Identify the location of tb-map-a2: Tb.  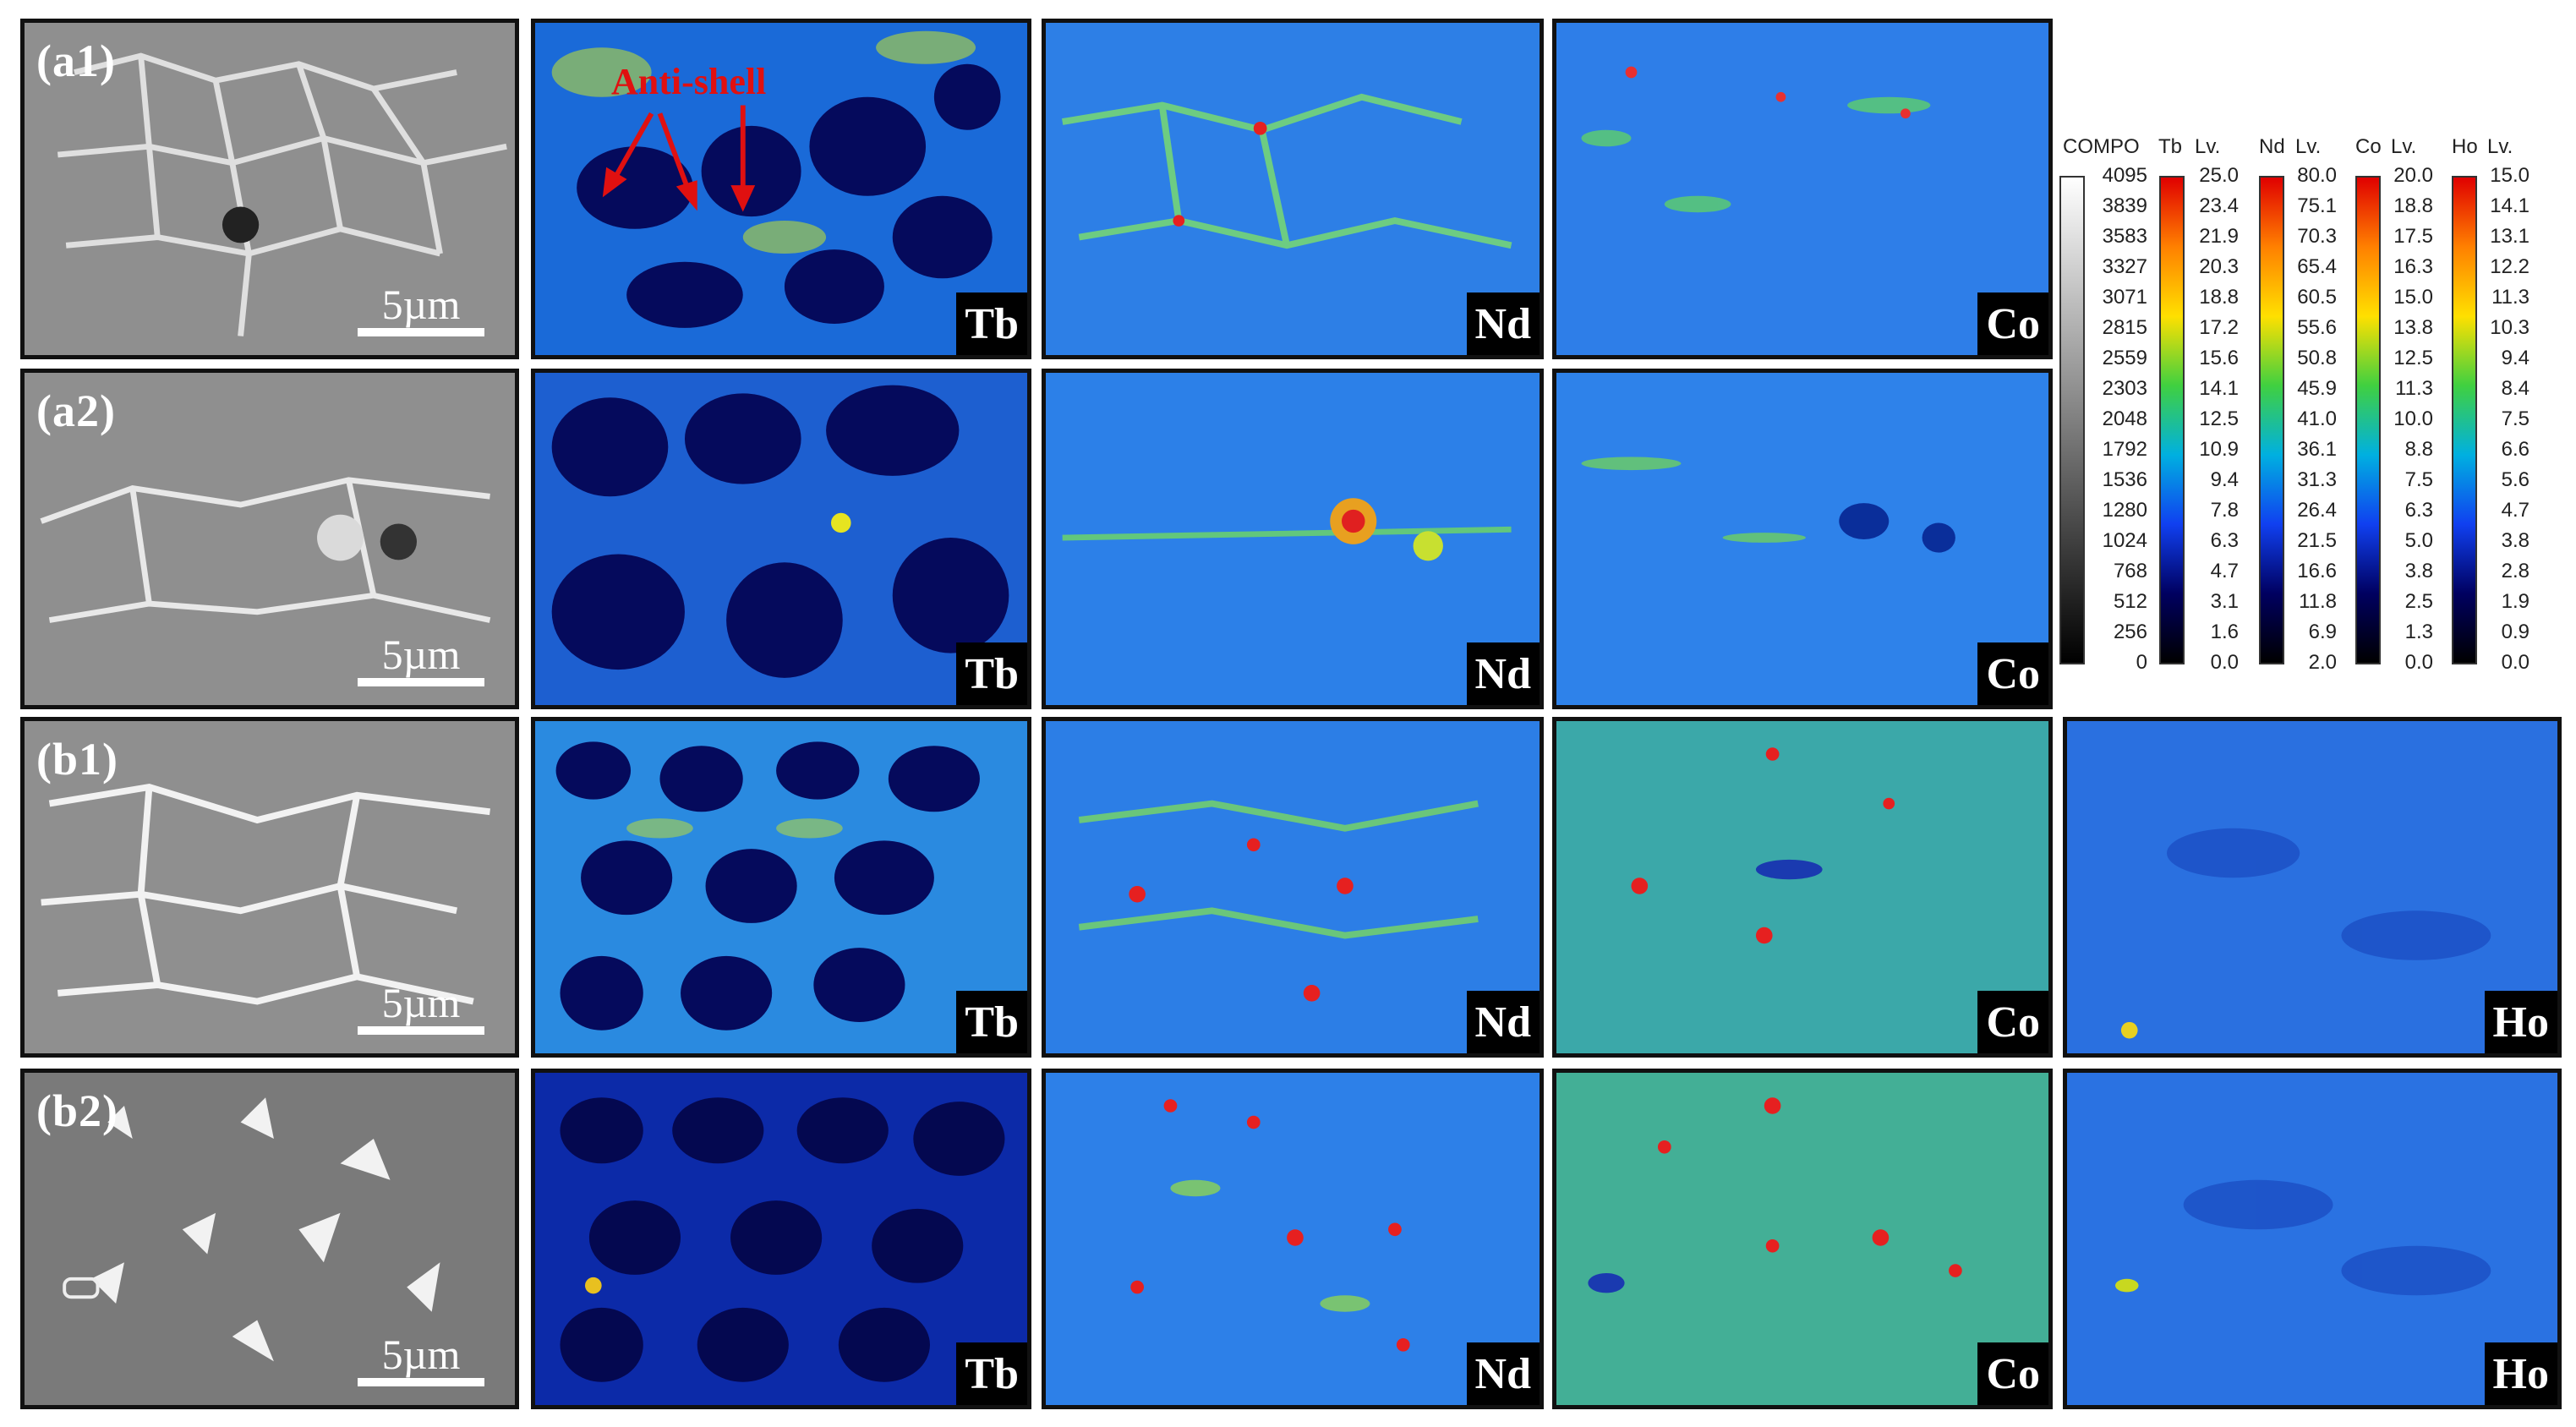
(781, 539).